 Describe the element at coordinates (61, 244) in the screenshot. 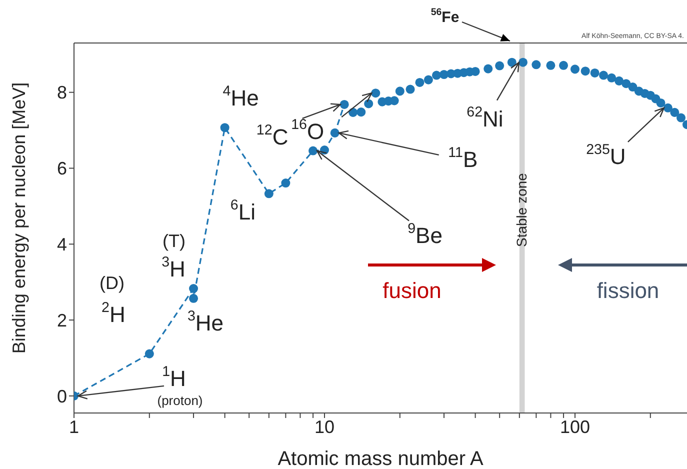

I see `y-tick-label: 4` at that location.